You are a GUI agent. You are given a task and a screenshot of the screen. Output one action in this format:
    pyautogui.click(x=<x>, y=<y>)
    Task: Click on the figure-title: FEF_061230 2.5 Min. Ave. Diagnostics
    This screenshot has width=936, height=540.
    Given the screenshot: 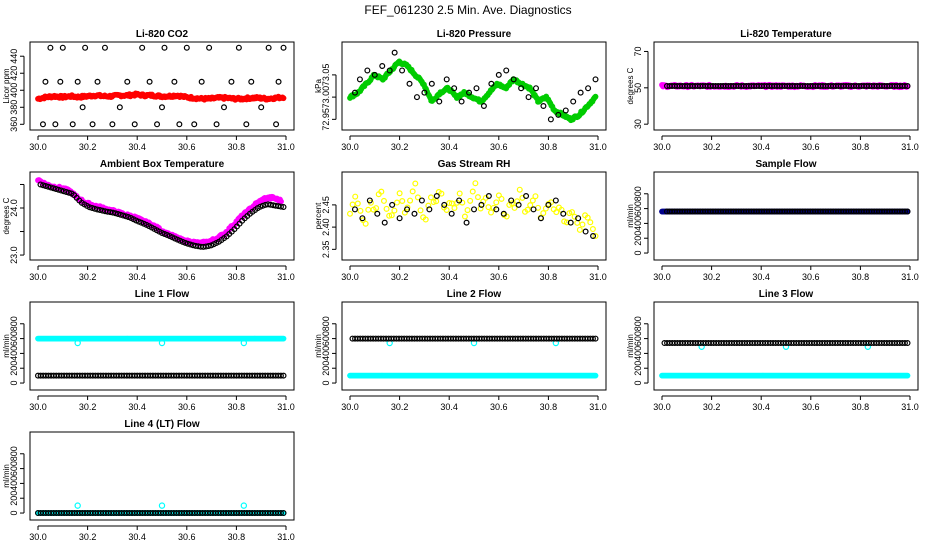 What is the action you would take?
    pyautogui.click(x=467, y=10)
    